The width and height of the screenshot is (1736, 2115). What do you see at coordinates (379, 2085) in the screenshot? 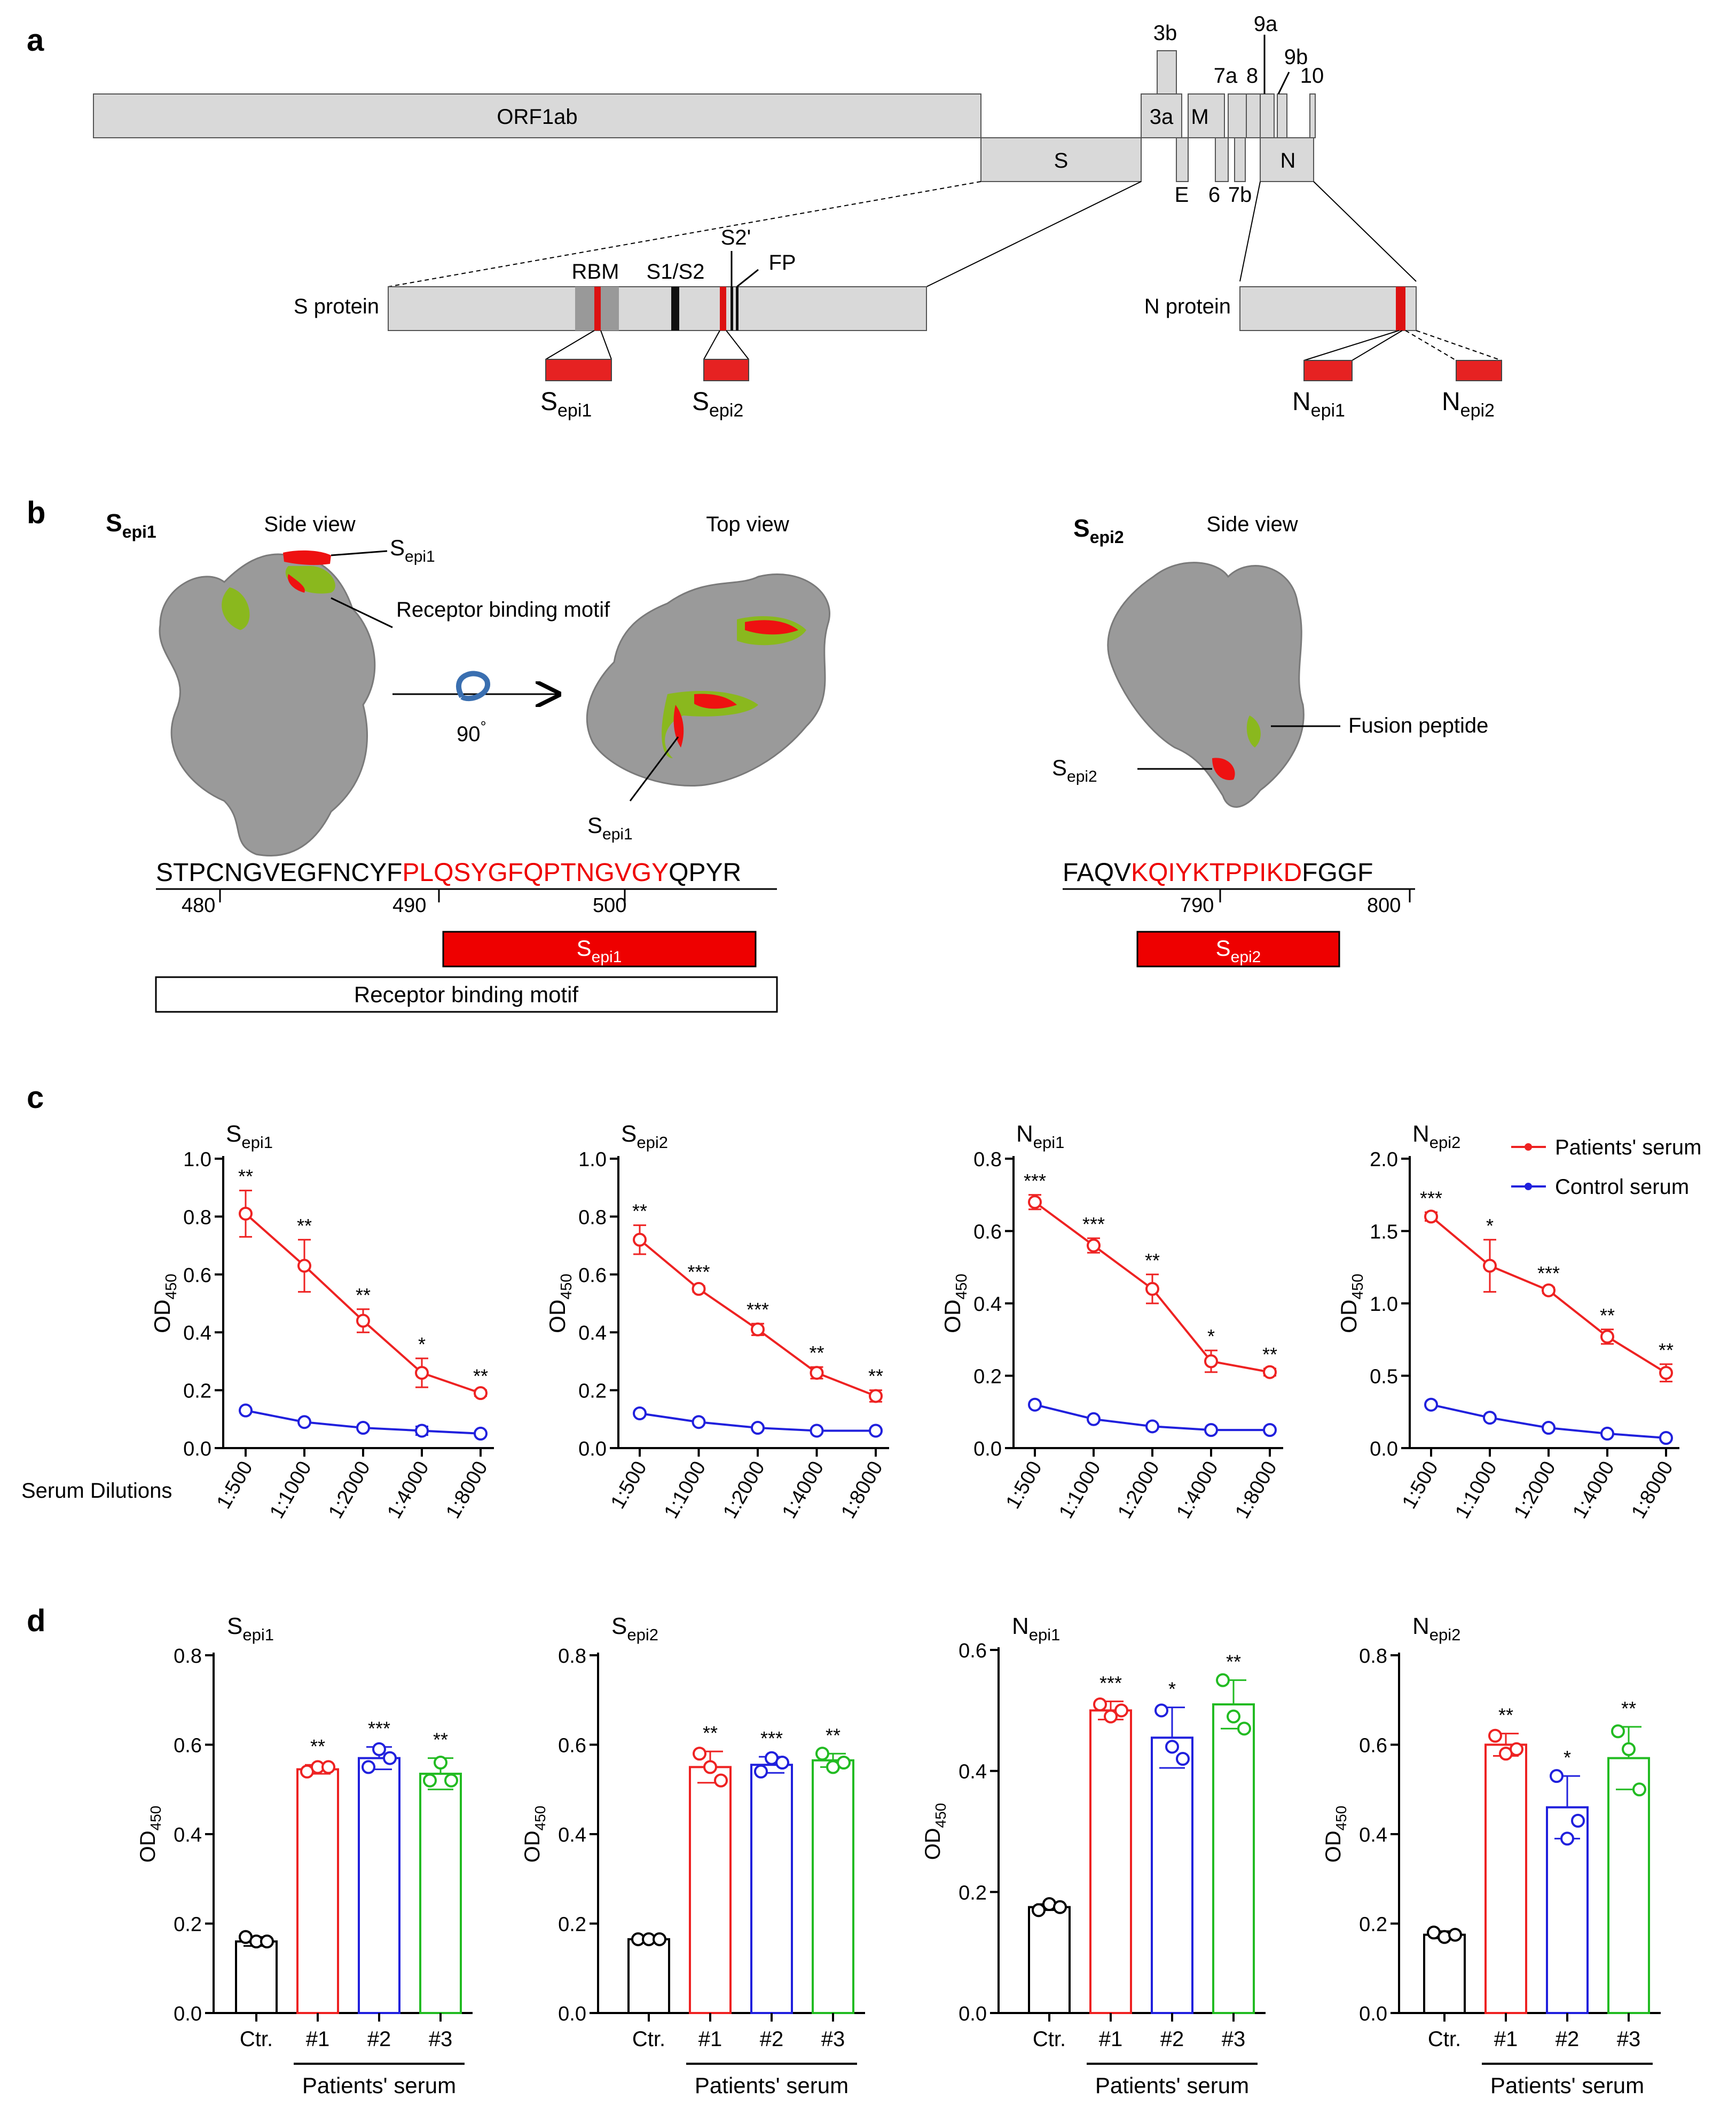
I see `group-label: Patients' serum` at bounding box center [379, 2085].